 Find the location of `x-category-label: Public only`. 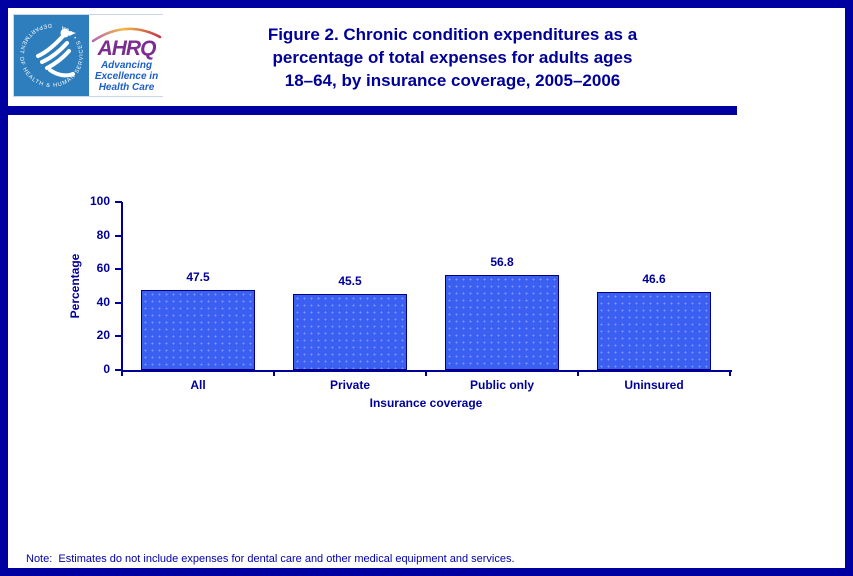

x-category-label: Public only is located at coordinates (501, 385).